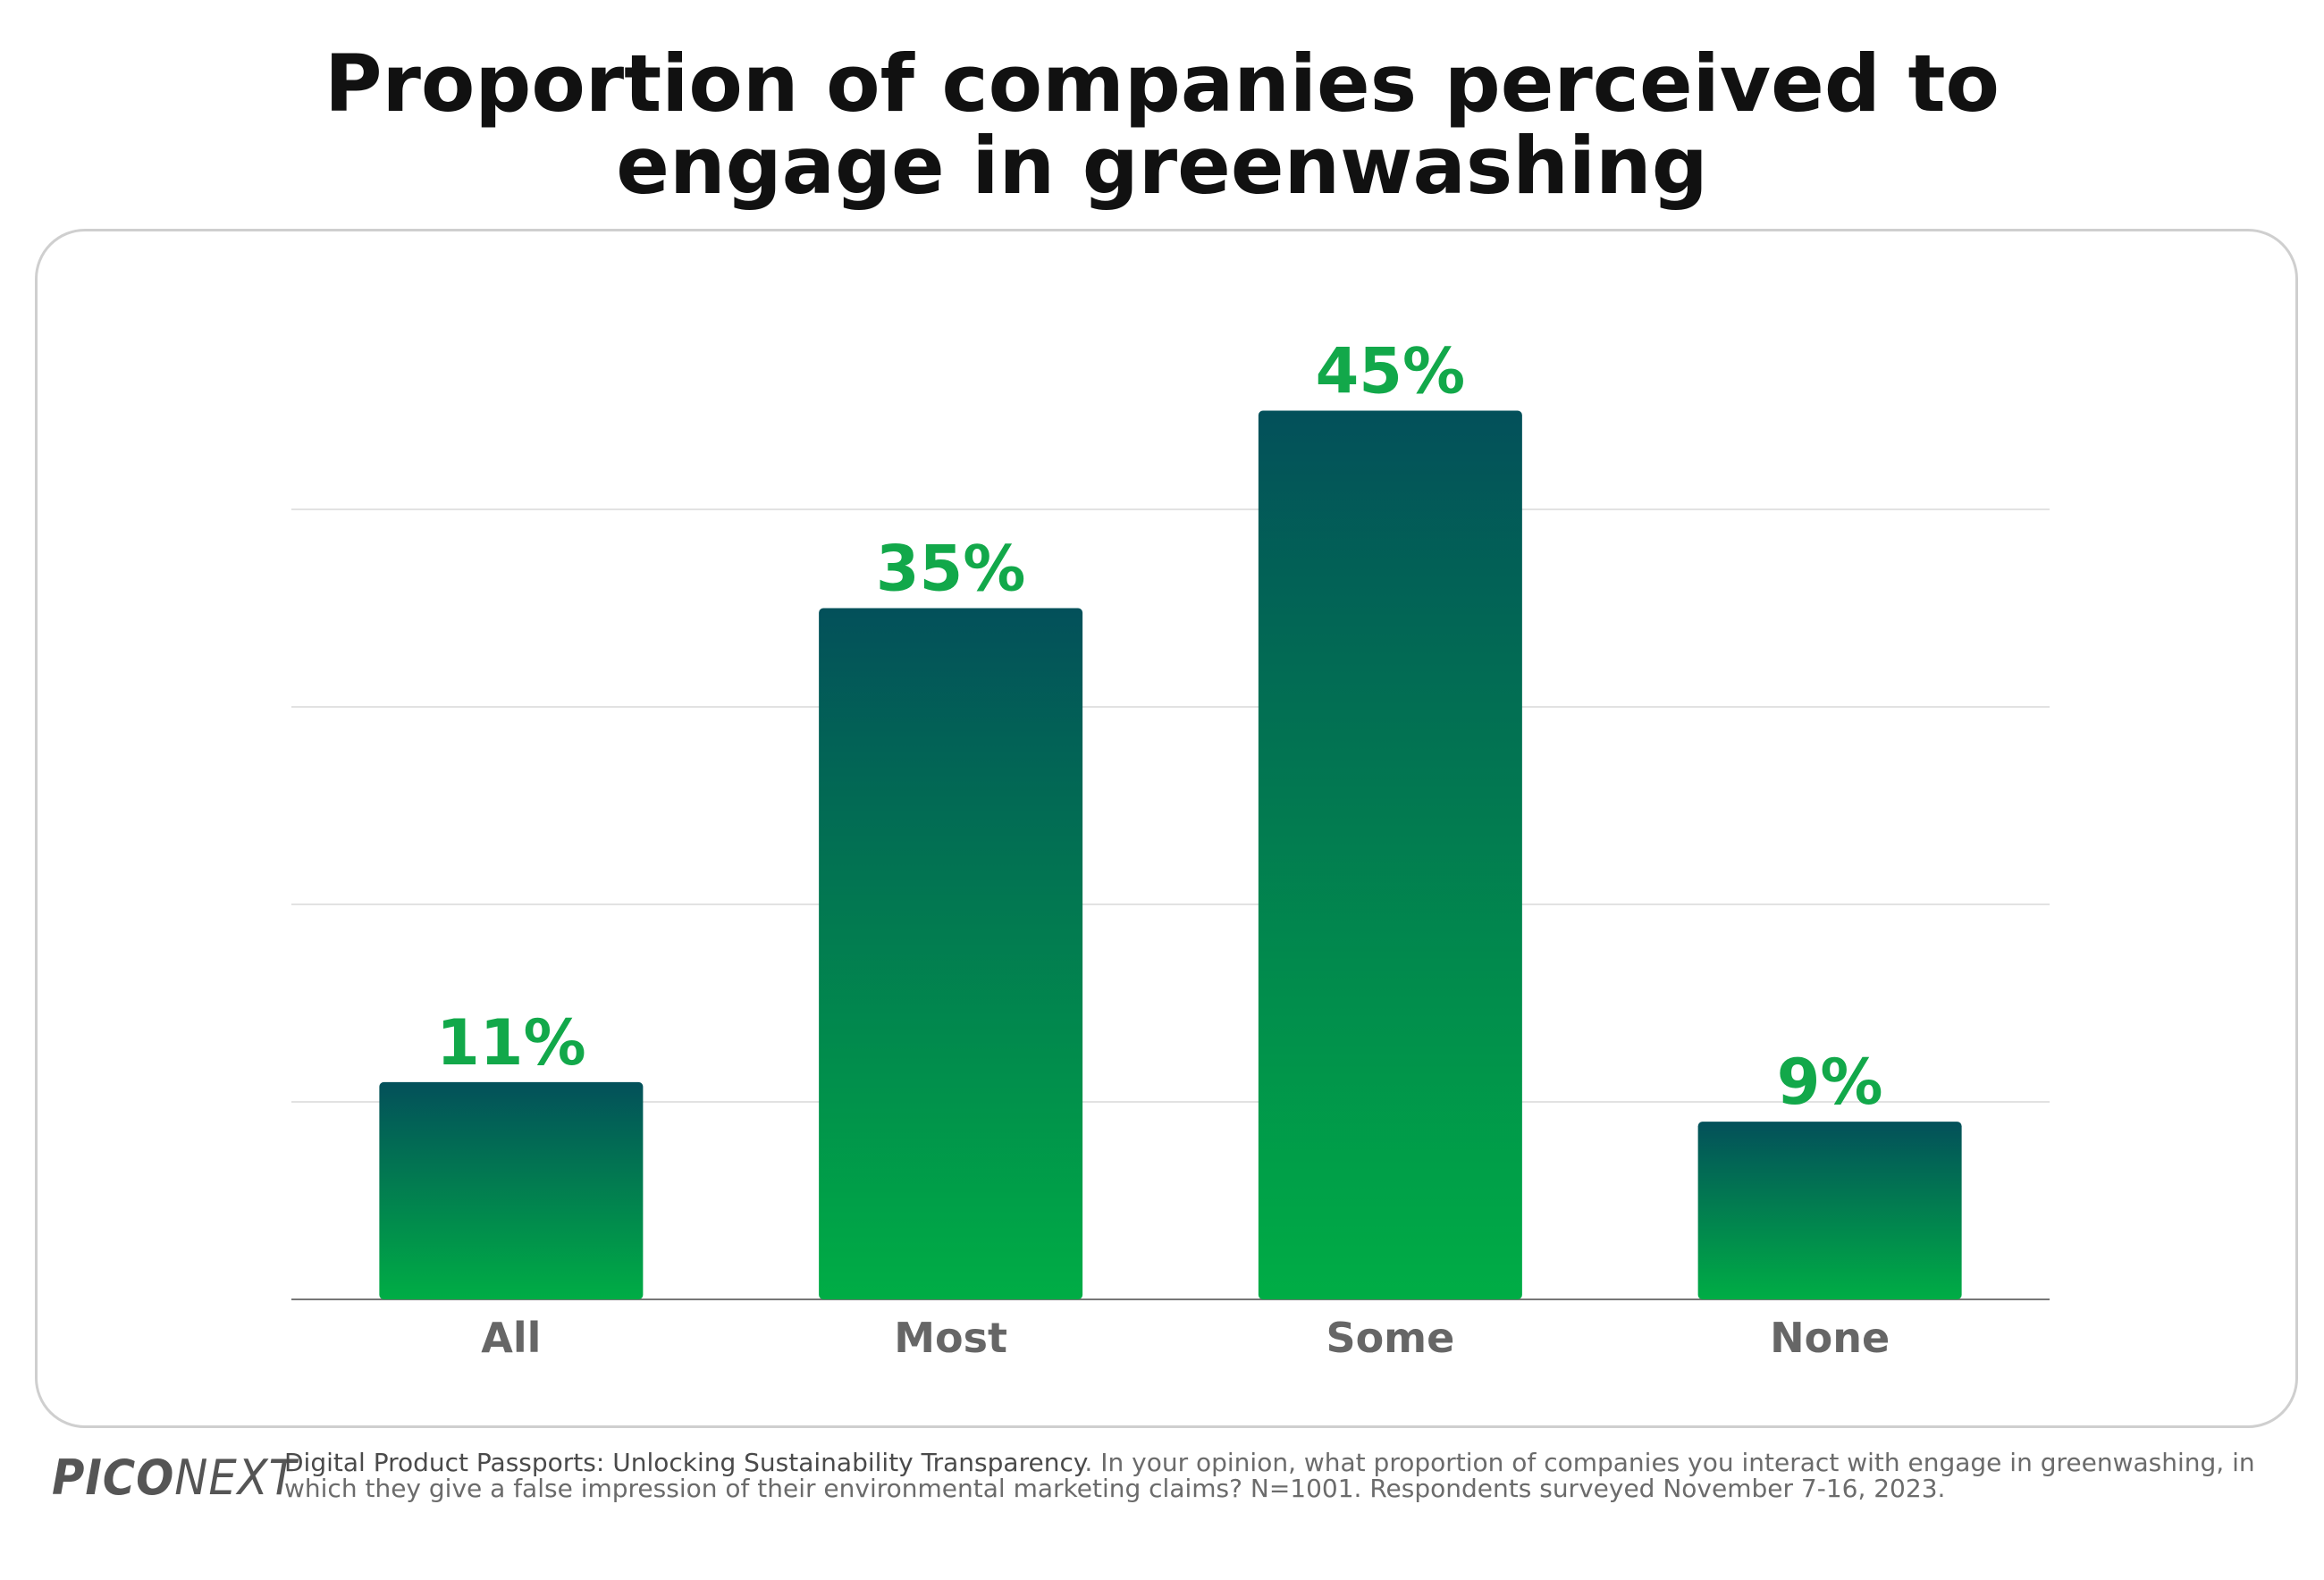  I want to click on data-label-most: 35%, so click(951, 569).